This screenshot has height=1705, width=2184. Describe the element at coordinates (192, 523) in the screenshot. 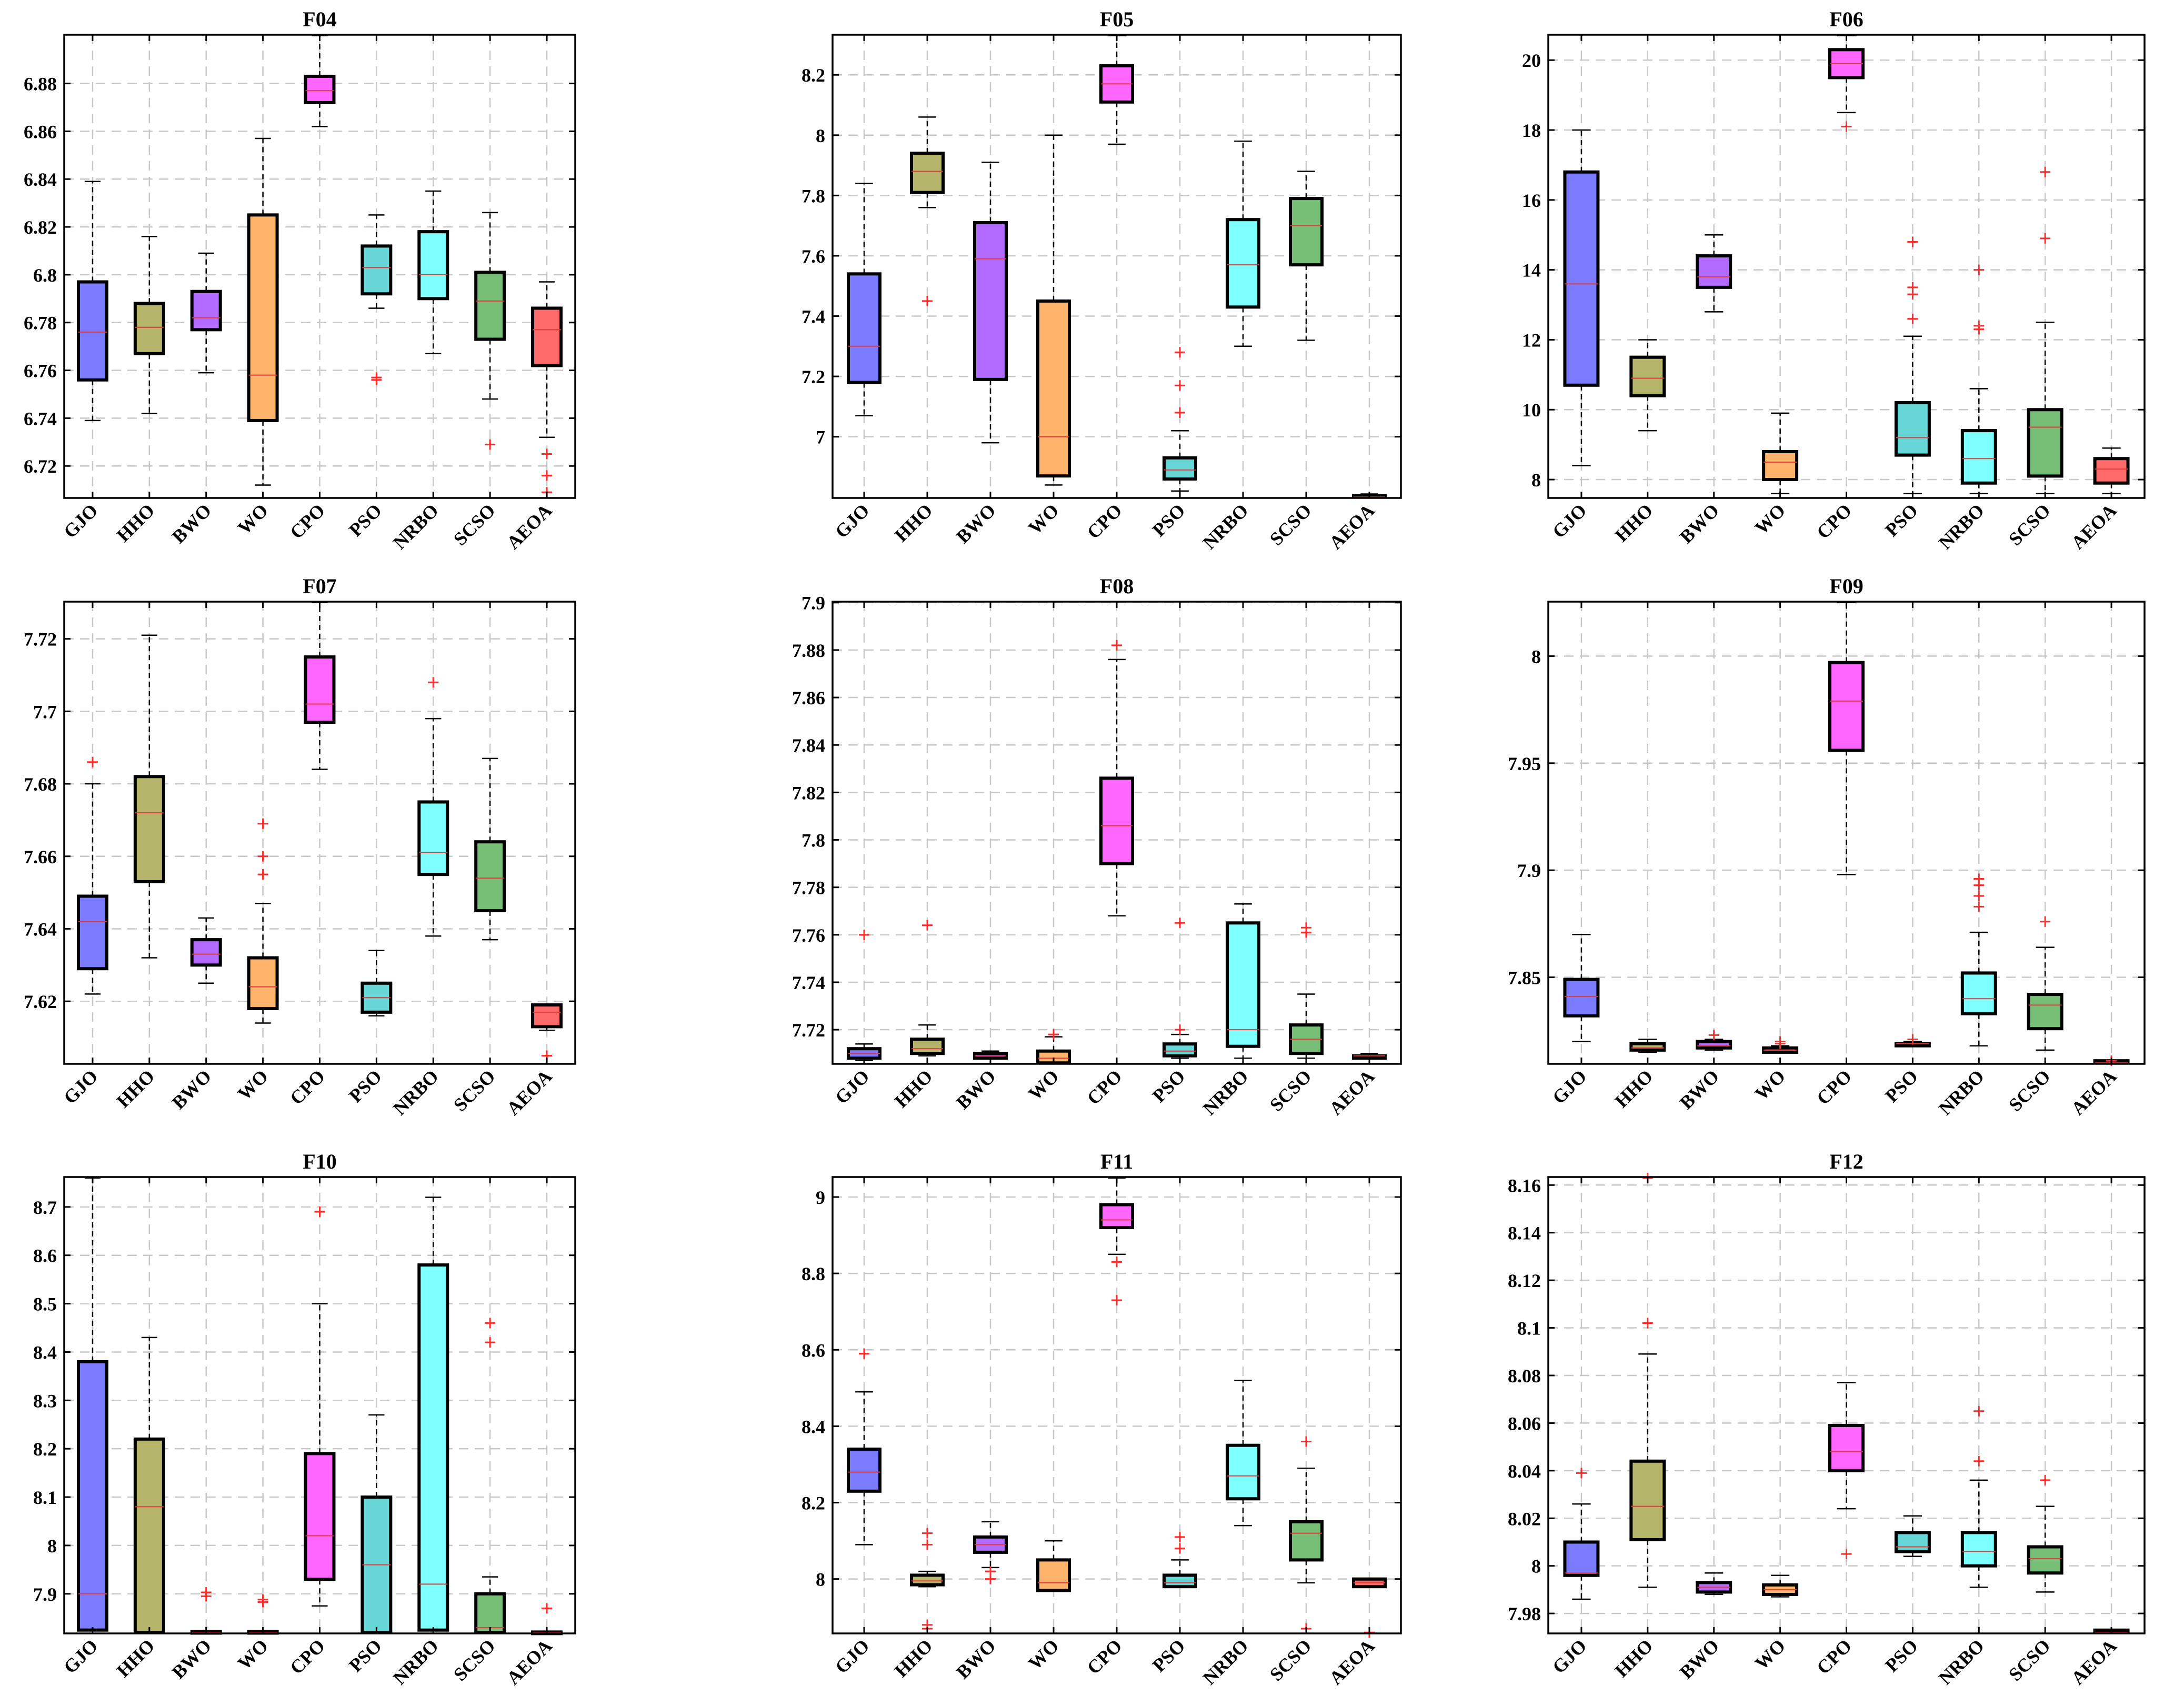

I see `chart-f04-xtick-label: BWO` at that location.